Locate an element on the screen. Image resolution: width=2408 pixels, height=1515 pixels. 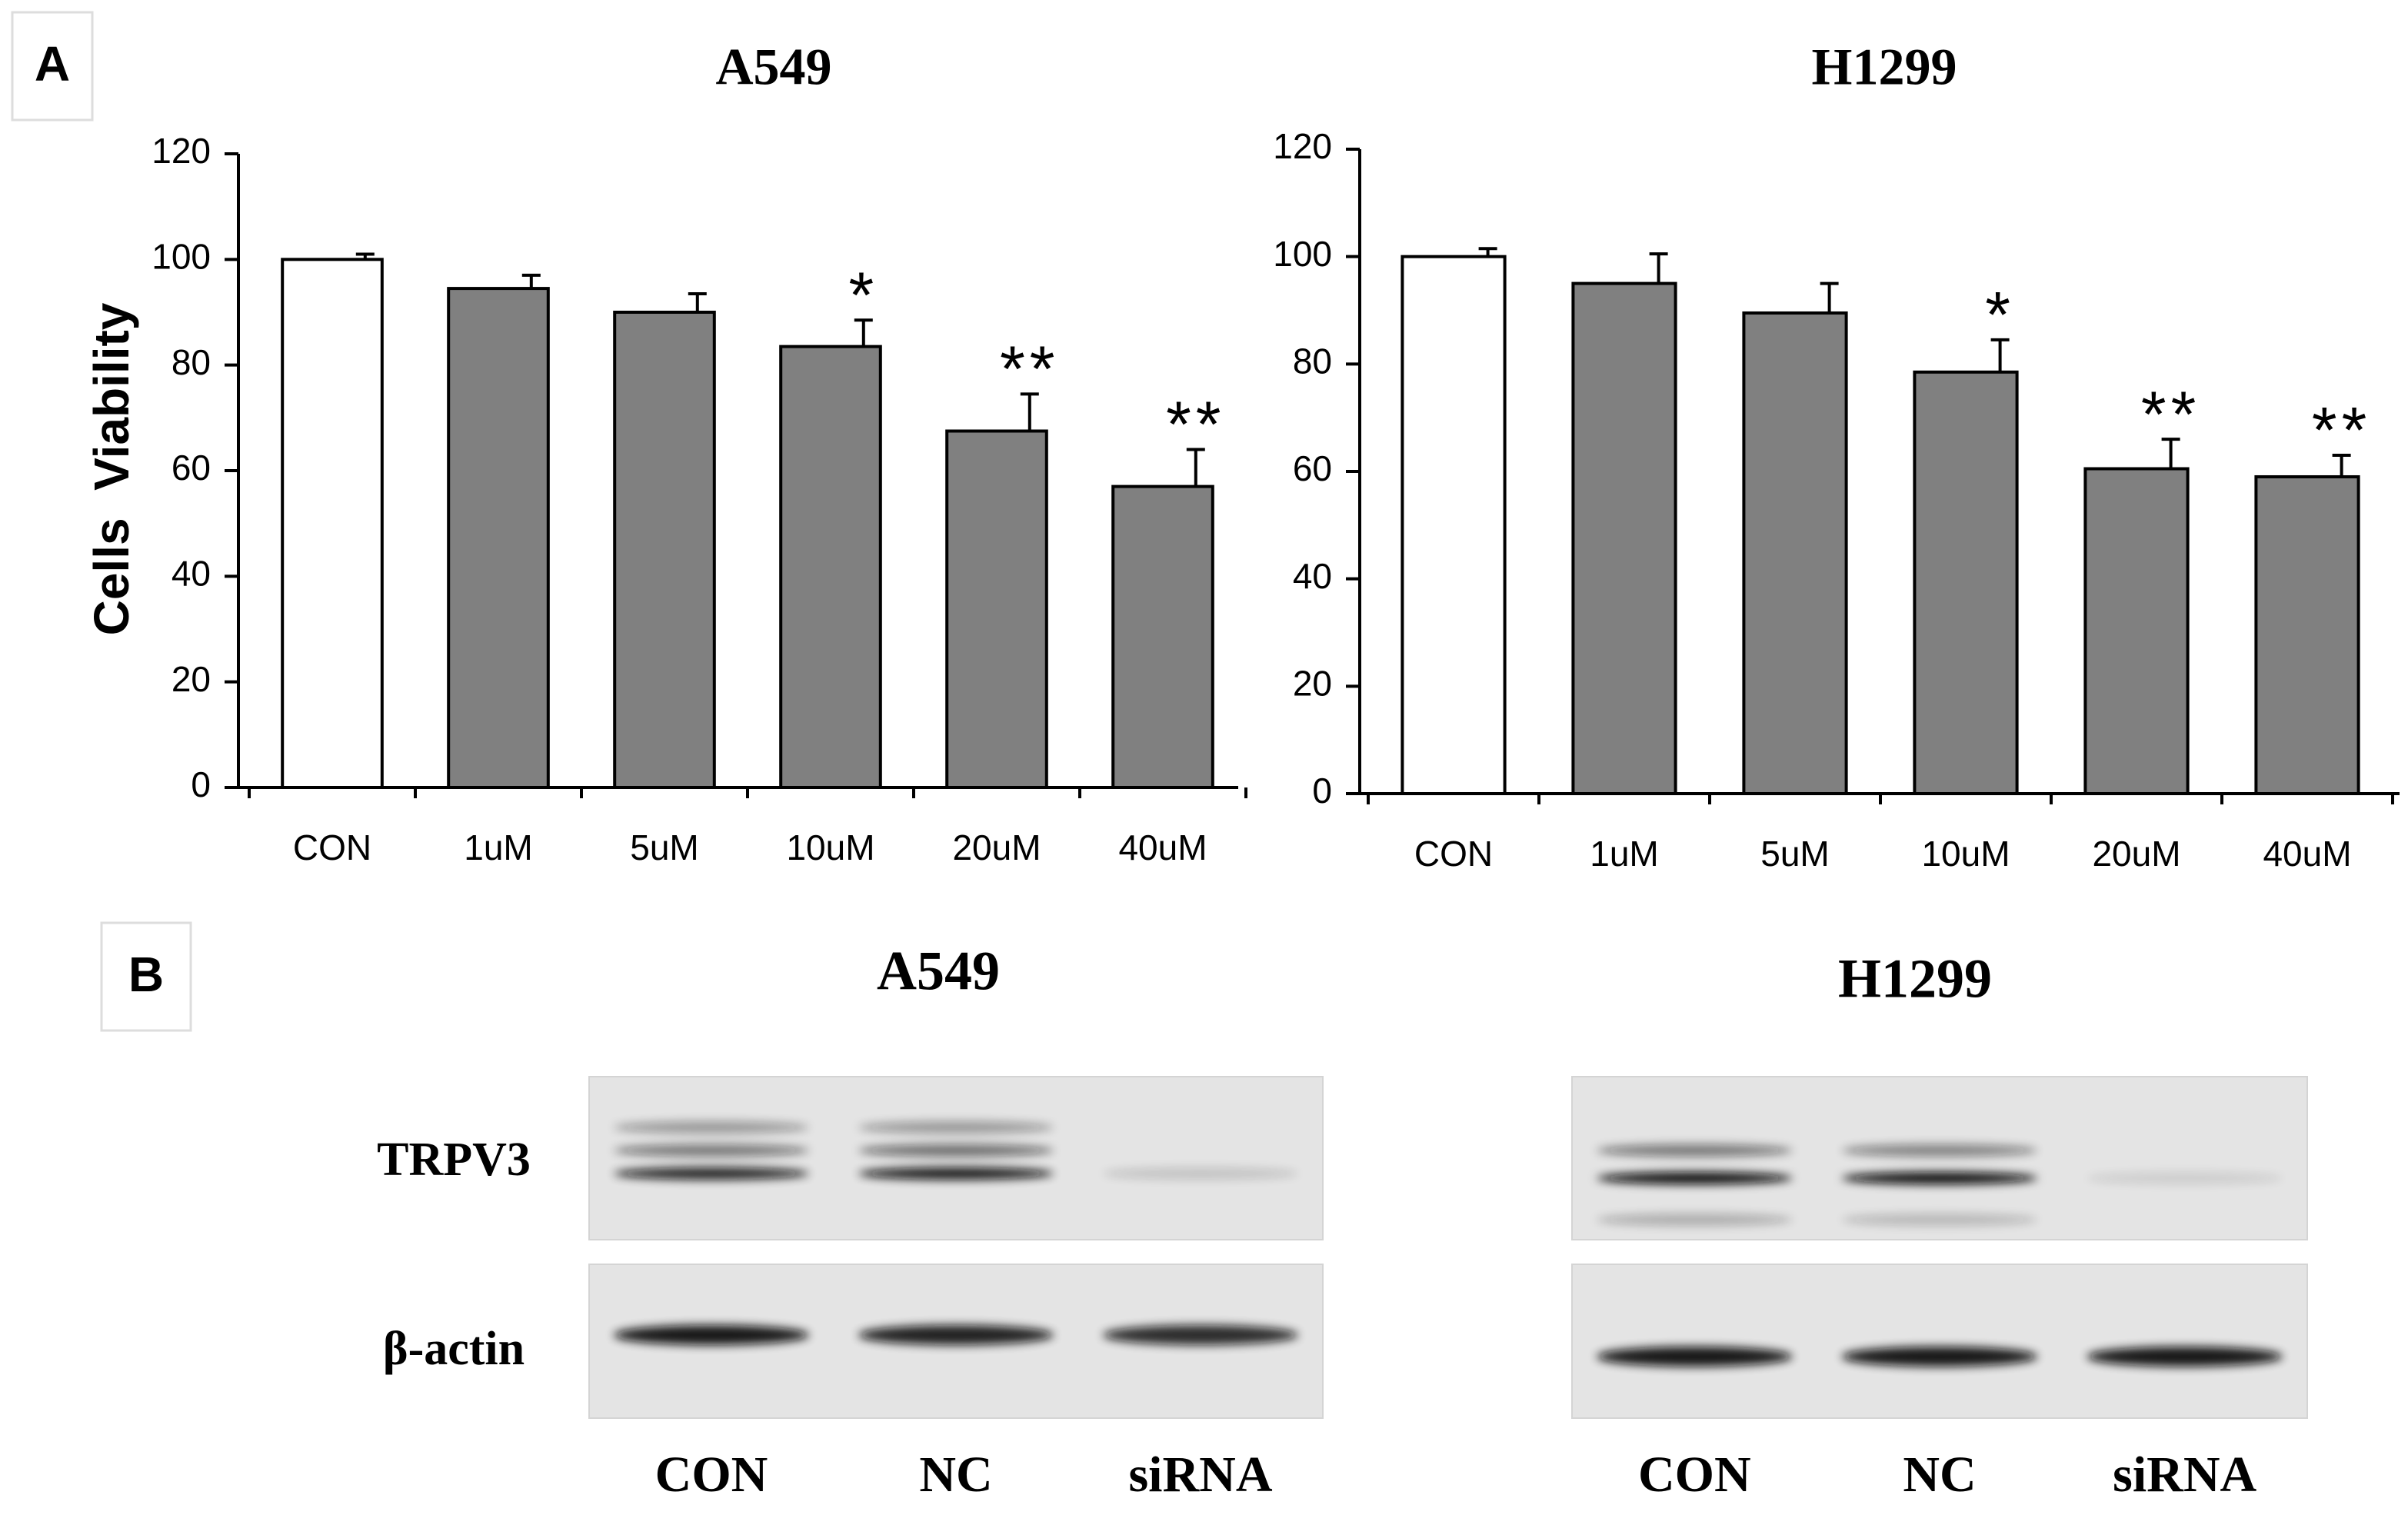
chart-title: A549 is located at coordinates (773, 67).